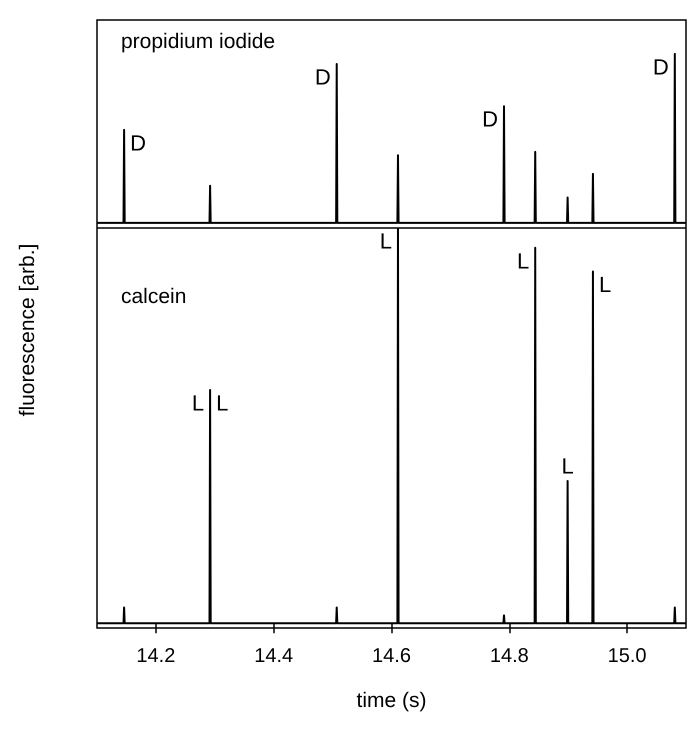 The width and height of the screenshot is (696, 740). What do you see at coordinates (153, 296) in the screenshot?
I see `text: calcein` at bounding box center [153, 296].